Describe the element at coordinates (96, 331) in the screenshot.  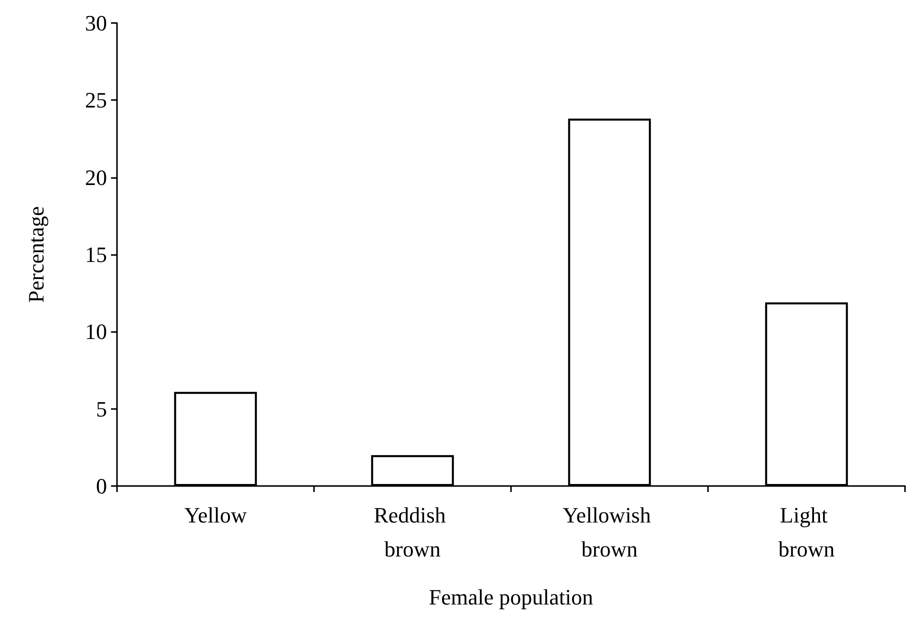
I see `y-tick-label: 10` at that location.